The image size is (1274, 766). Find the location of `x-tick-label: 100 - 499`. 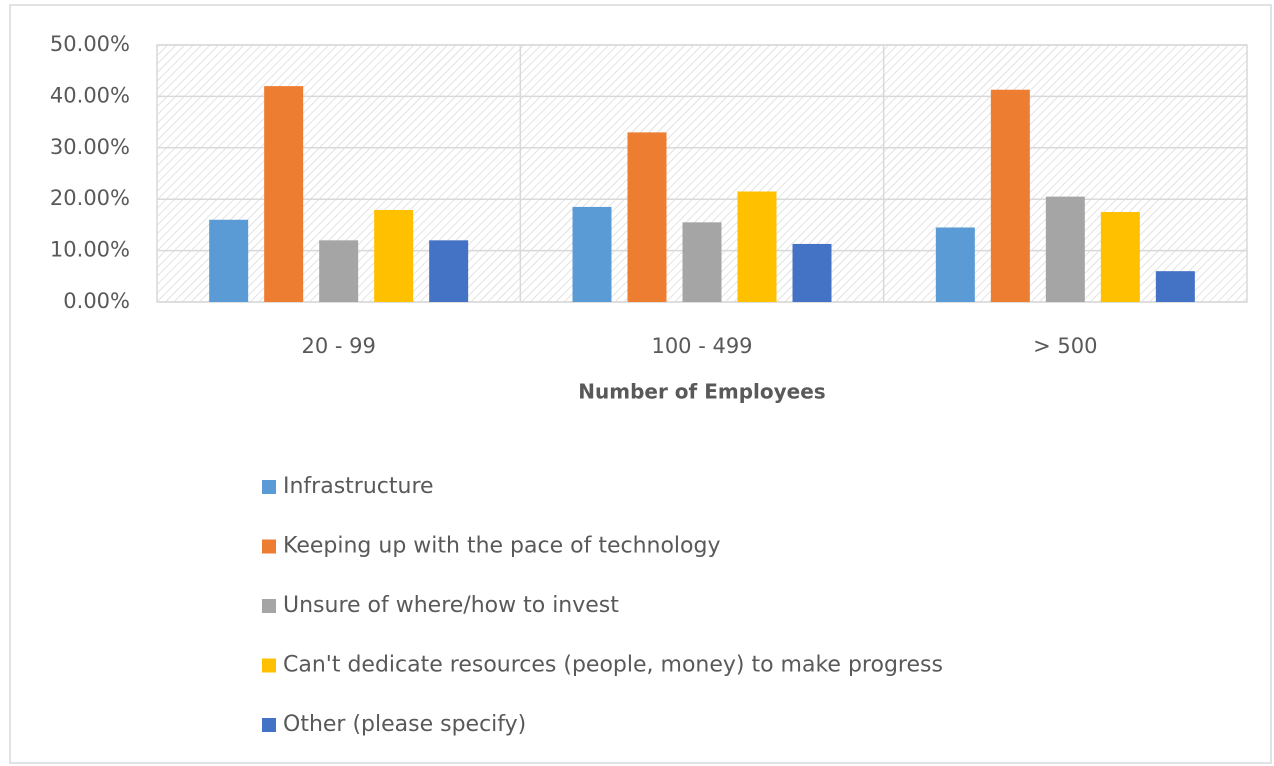

x-tick-label: 100 - 499 is located at coordinates (701, 346).